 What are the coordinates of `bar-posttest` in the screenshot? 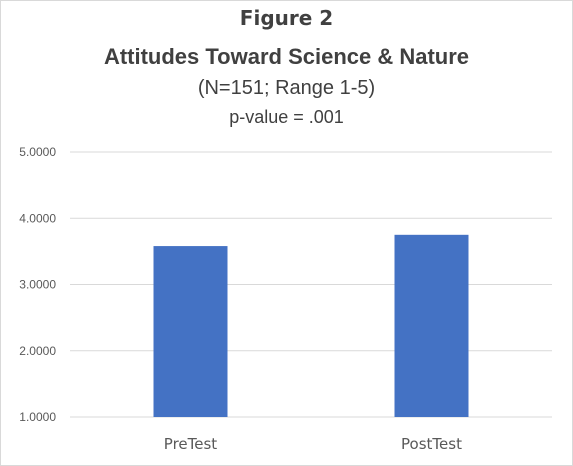 It's located at (431, 325).